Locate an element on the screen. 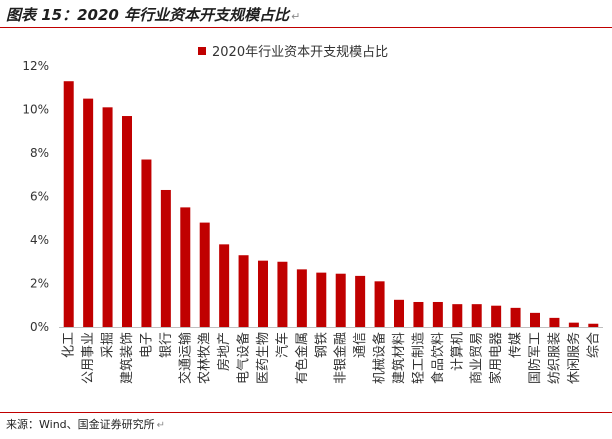  x-category-label: 计算机 is located at coordinates (457, 351).